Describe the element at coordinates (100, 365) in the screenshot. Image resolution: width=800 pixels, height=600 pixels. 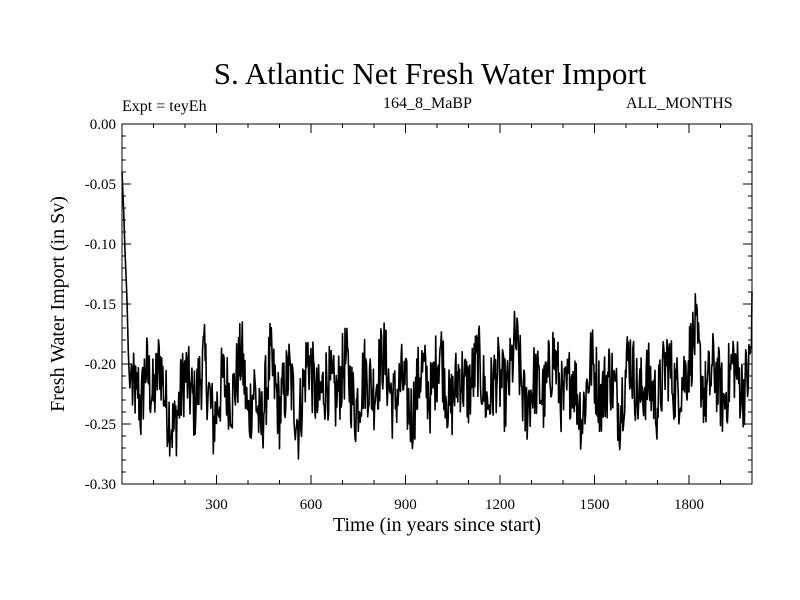
I see `y-tick-label: -0.20` at that location.